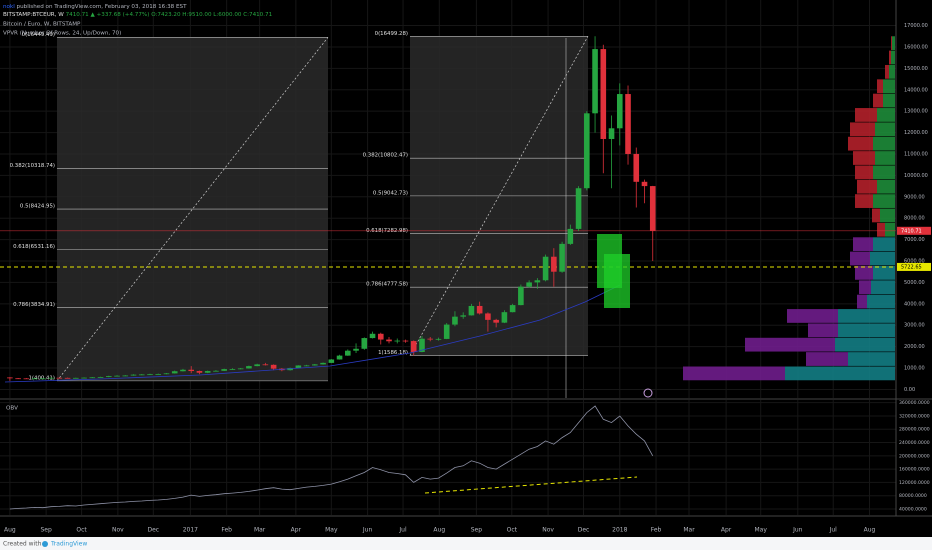 Image resolution: width=932 pixels, height=550 pixels. I want to click on x-tick-label: 2018, so click(619, 530).